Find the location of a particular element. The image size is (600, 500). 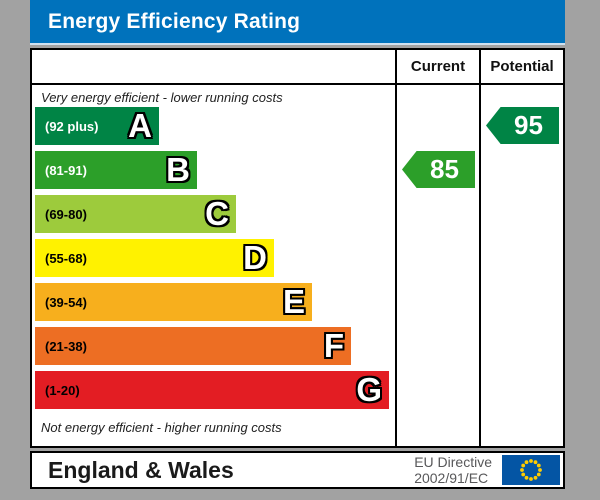

band-bar-b: (81-91) B is located at coordinates (116, 170).